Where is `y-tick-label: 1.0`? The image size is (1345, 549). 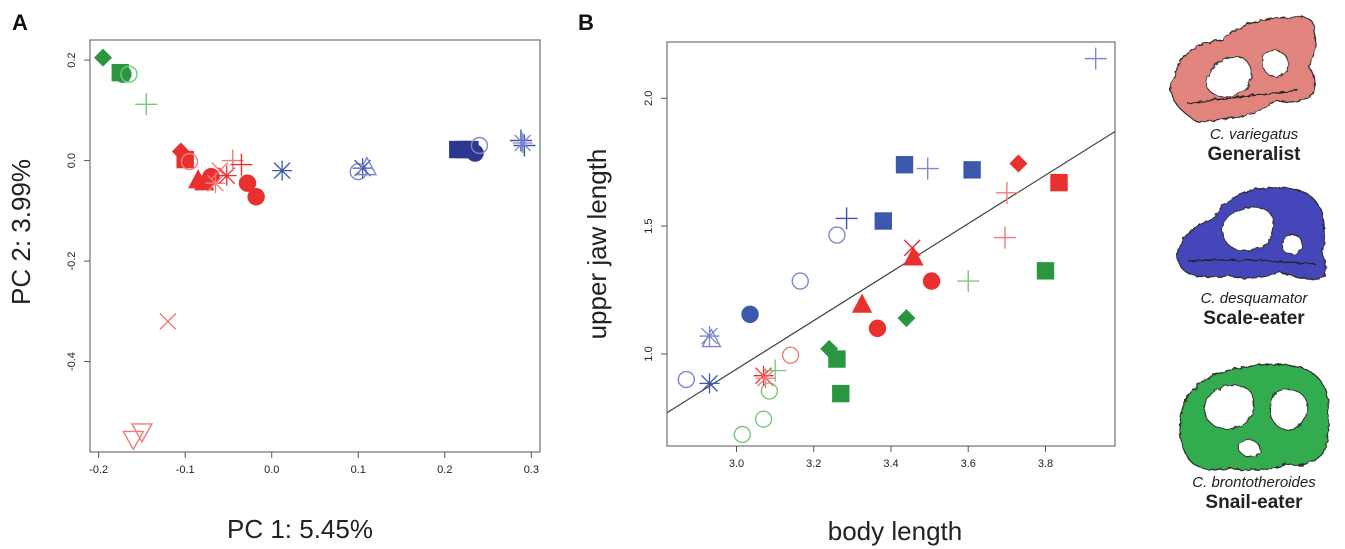 y-tick-label: 1.0 is located at coordinates (649, 353).